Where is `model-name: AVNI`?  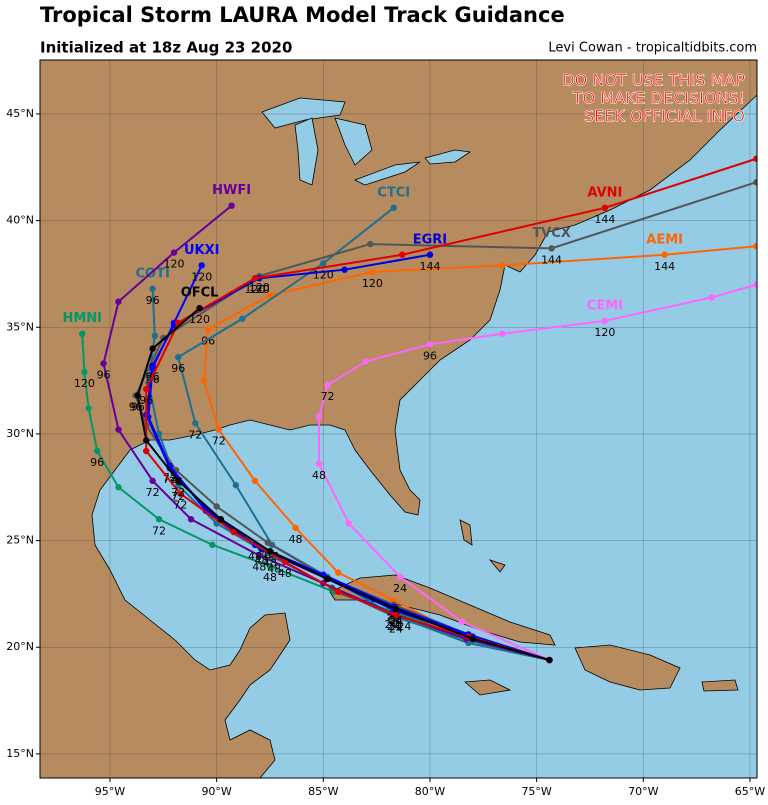 model-name: AVNI is located at coordinates (604, 192).